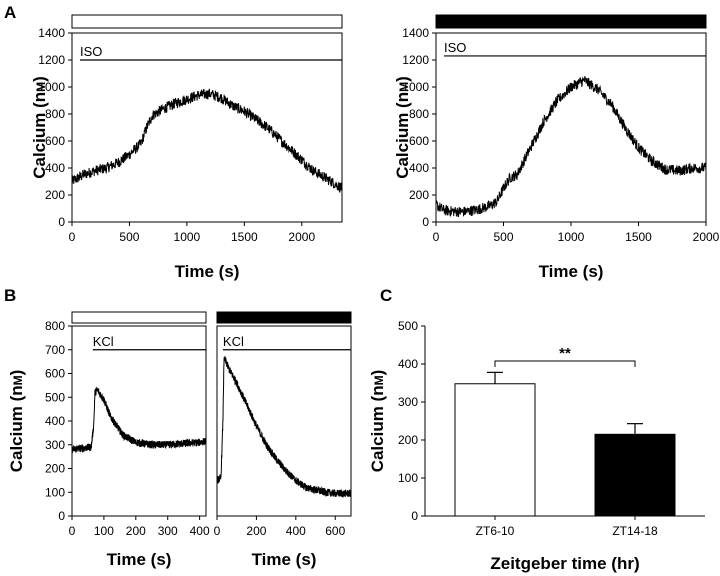  Describe the element at coordinates (408, 326) in the screenshot. I see `ytick-label-c-5: 500` at that location.